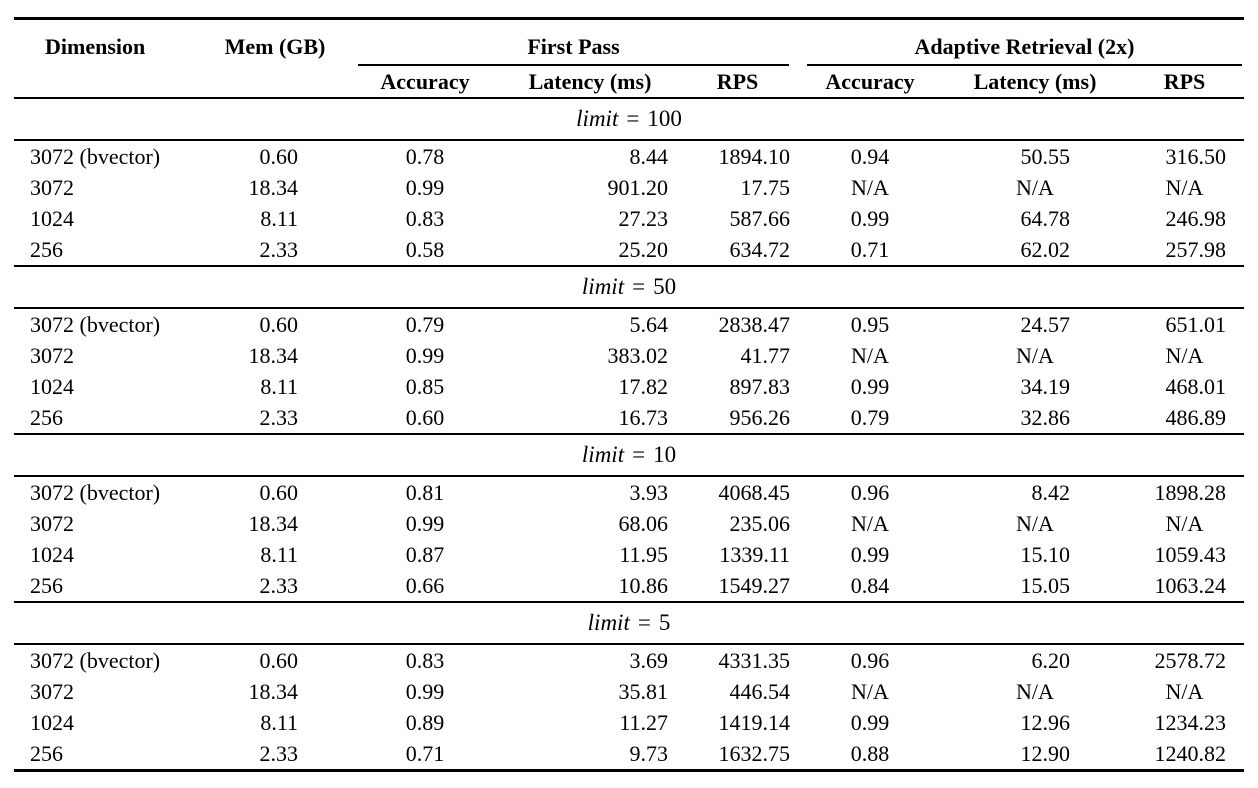 Image resolution: width=1258 pixels, height=788 pixels. What do you see at coordinates (629, 187) in the screenshot?
I see `table-row: 3072 18.34 0.99 901.20 17.75 N/A N/A N/A` at bounding box center [629, 187].